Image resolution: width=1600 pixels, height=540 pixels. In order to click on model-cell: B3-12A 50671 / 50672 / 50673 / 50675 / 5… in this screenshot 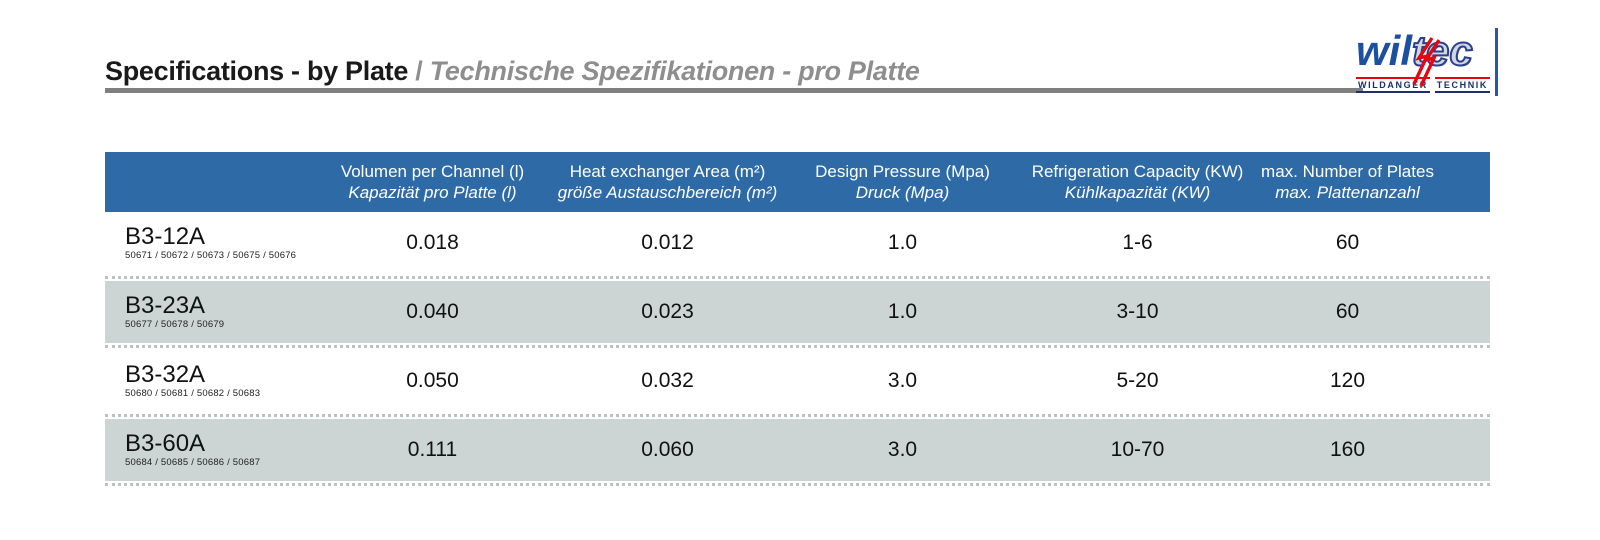, I will do `click(210, 242)`.